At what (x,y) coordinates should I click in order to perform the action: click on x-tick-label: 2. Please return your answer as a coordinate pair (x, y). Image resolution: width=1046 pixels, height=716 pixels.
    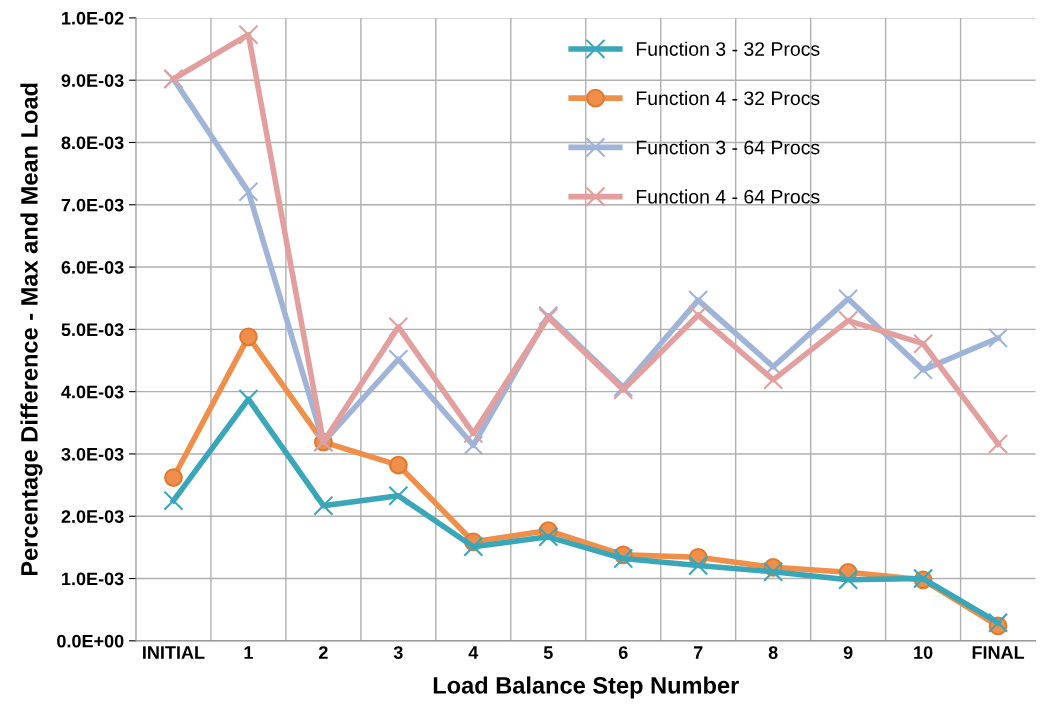
    Looking at the image, I should click on (323, 652).